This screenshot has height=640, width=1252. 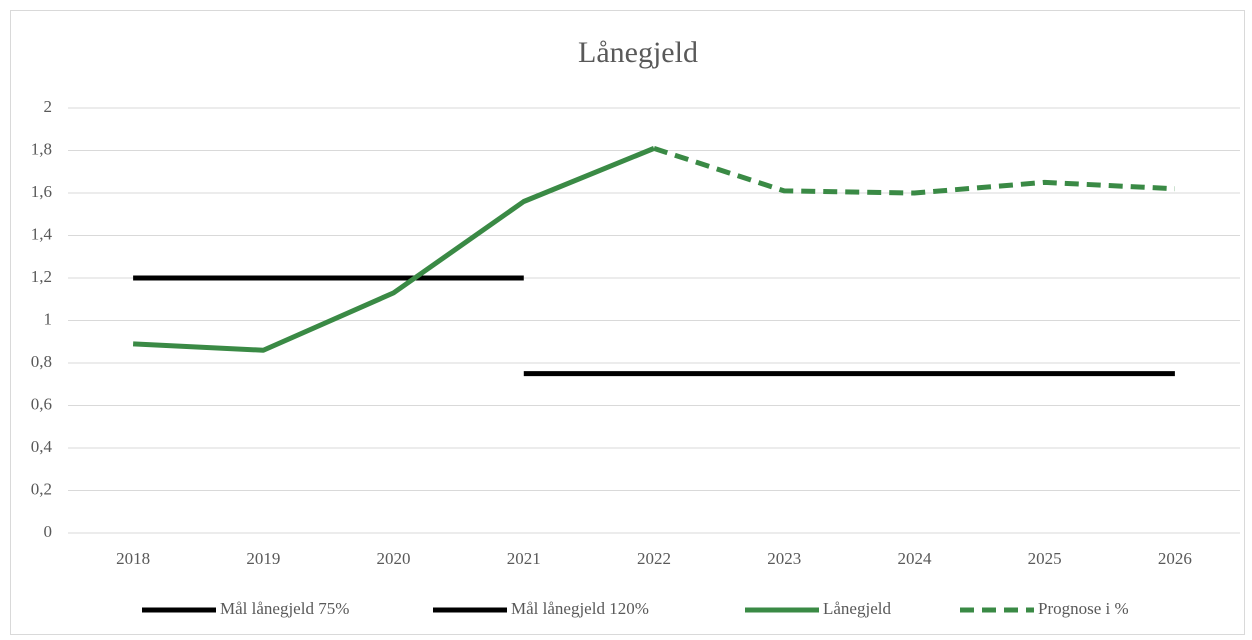 I want to click on y-tick-label: 1,8, so click(x=41, y=148).